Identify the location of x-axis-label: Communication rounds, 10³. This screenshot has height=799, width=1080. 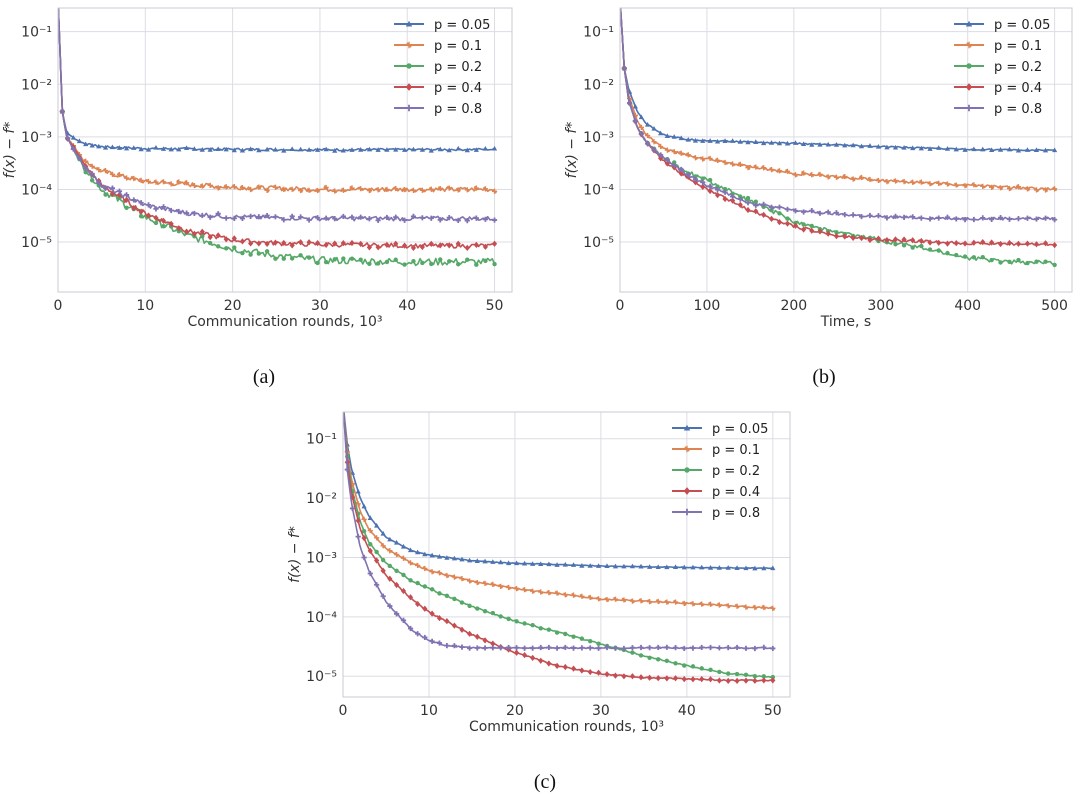
(566, 727).